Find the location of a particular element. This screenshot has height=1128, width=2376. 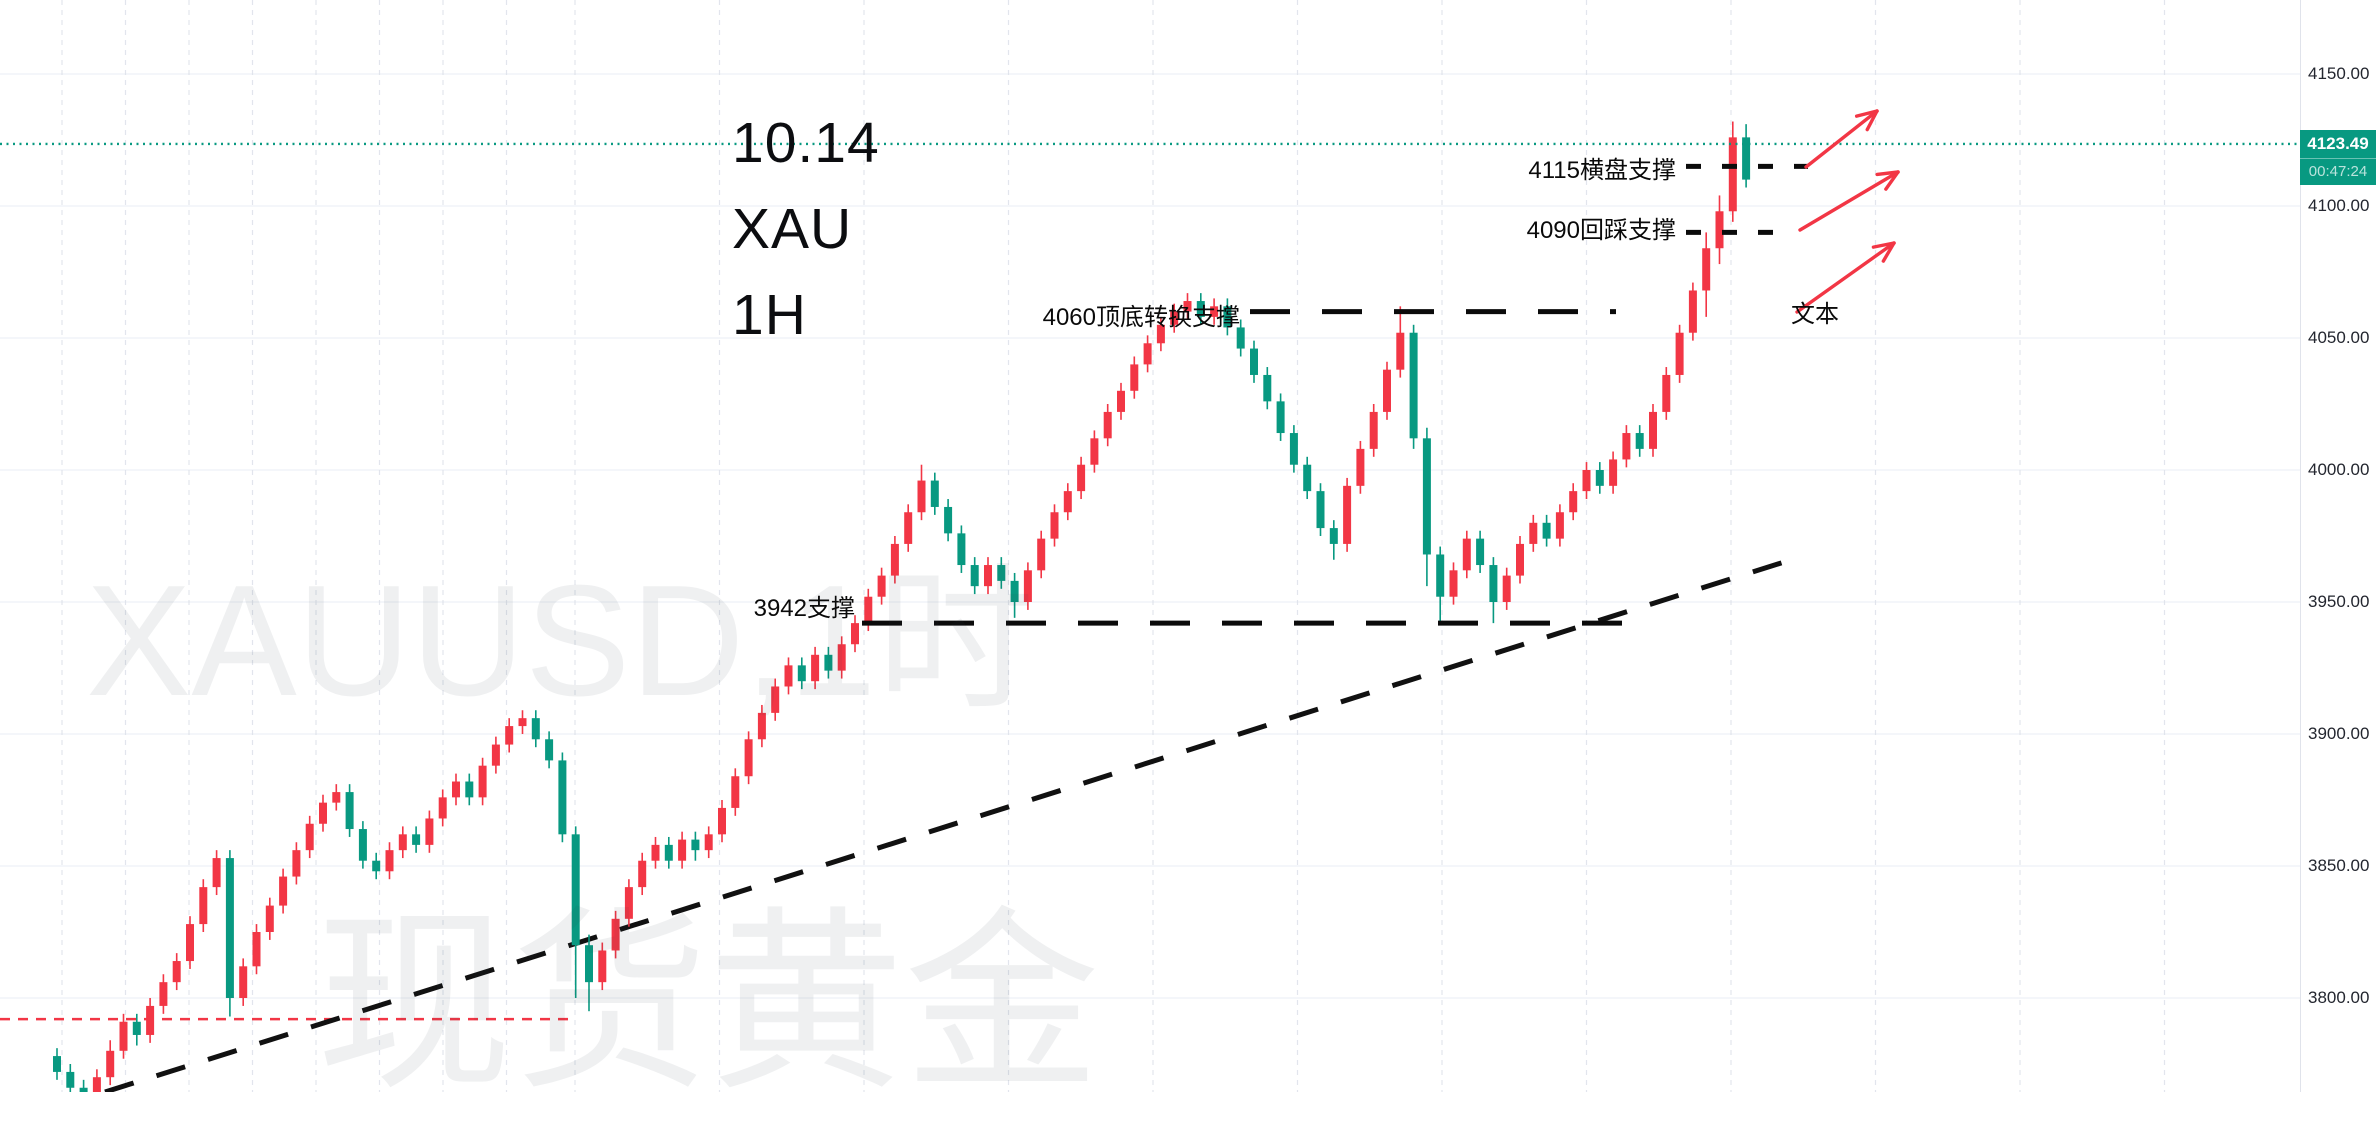

annotation-3942-label: 3942支撑 is located at coordinates (804, 608).